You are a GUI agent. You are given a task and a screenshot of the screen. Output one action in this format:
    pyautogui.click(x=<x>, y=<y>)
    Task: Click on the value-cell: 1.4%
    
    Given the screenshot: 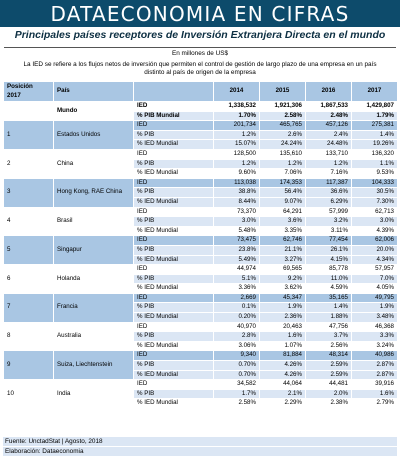 What is the action you would take?
    pyautogui.click(x=374, y=135)
    